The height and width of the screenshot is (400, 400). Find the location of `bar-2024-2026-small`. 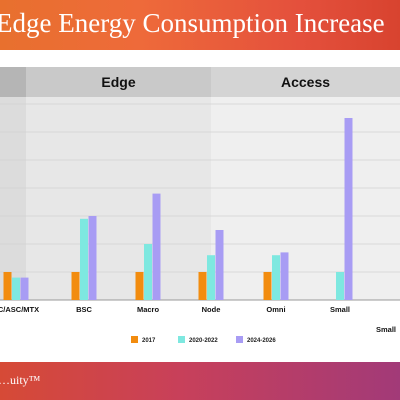

bar-2024-2026-small is located at coordinates (348, 209).